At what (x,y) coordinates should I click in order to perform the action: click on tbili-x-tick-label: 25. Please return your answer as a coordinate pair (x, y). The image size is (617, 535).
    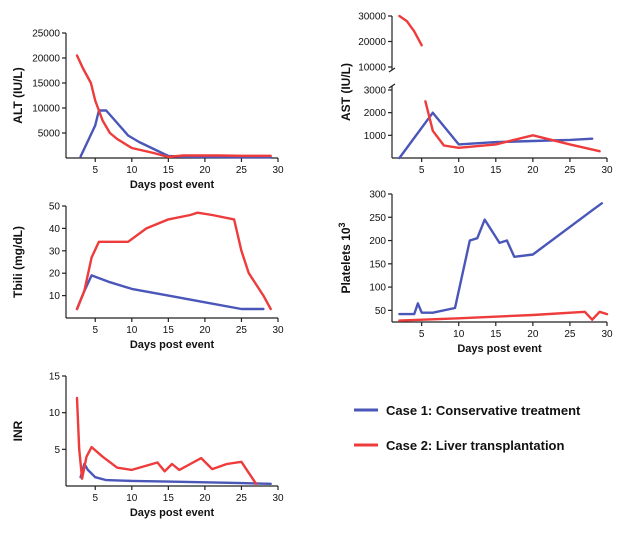
    Looking at the image, I should click on (242, 330).